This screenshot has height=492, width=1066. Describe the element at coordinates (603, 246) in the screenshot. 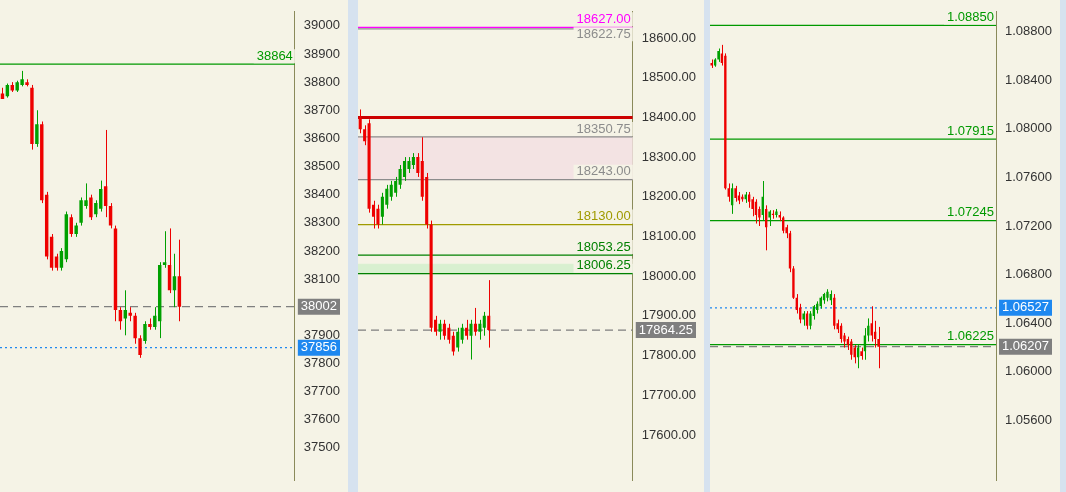

I see `ref-line-label: 18053.25` at that location.